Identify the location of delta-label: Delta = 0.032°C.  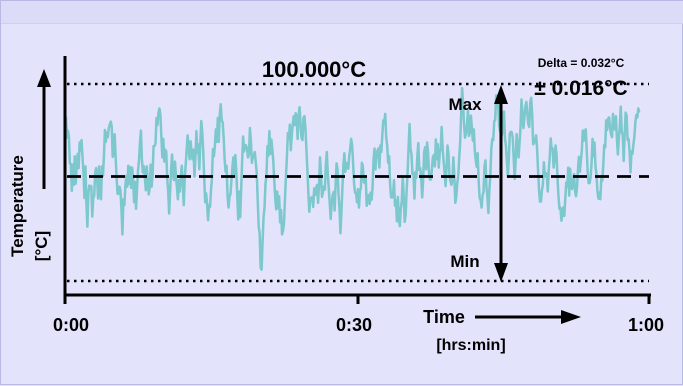
(581, 63).